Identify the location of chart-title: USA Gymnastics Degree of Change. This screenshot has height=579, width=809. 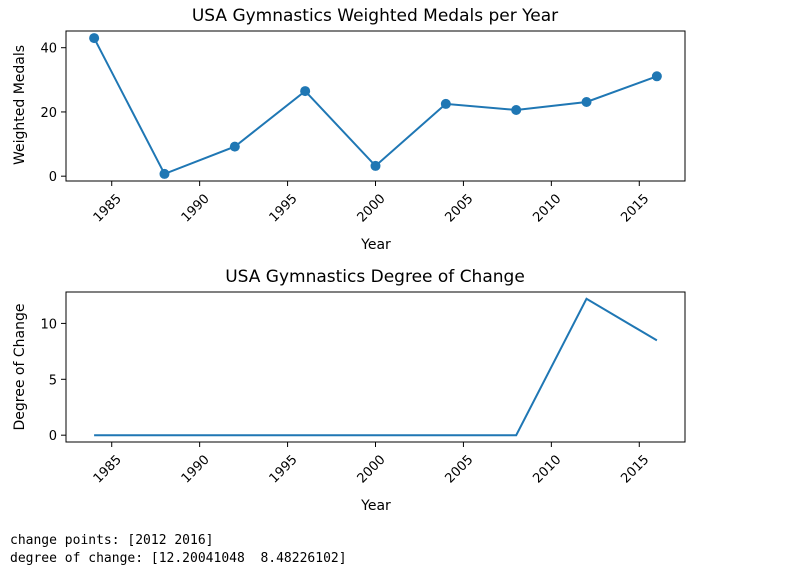
(375, 277).